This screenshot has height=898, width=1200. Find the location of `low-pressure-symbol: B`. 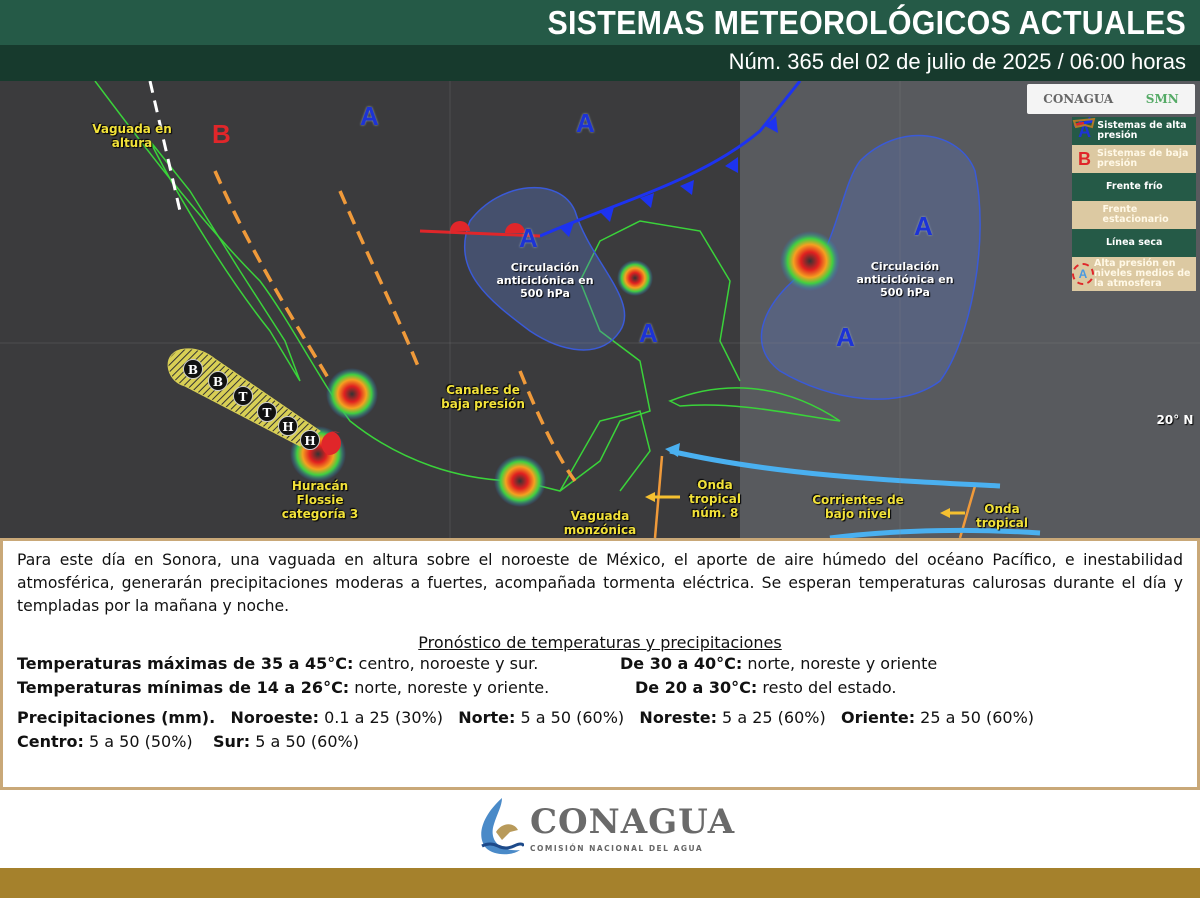

low-pressure-symbol: B is located at coordinates (221, 134).